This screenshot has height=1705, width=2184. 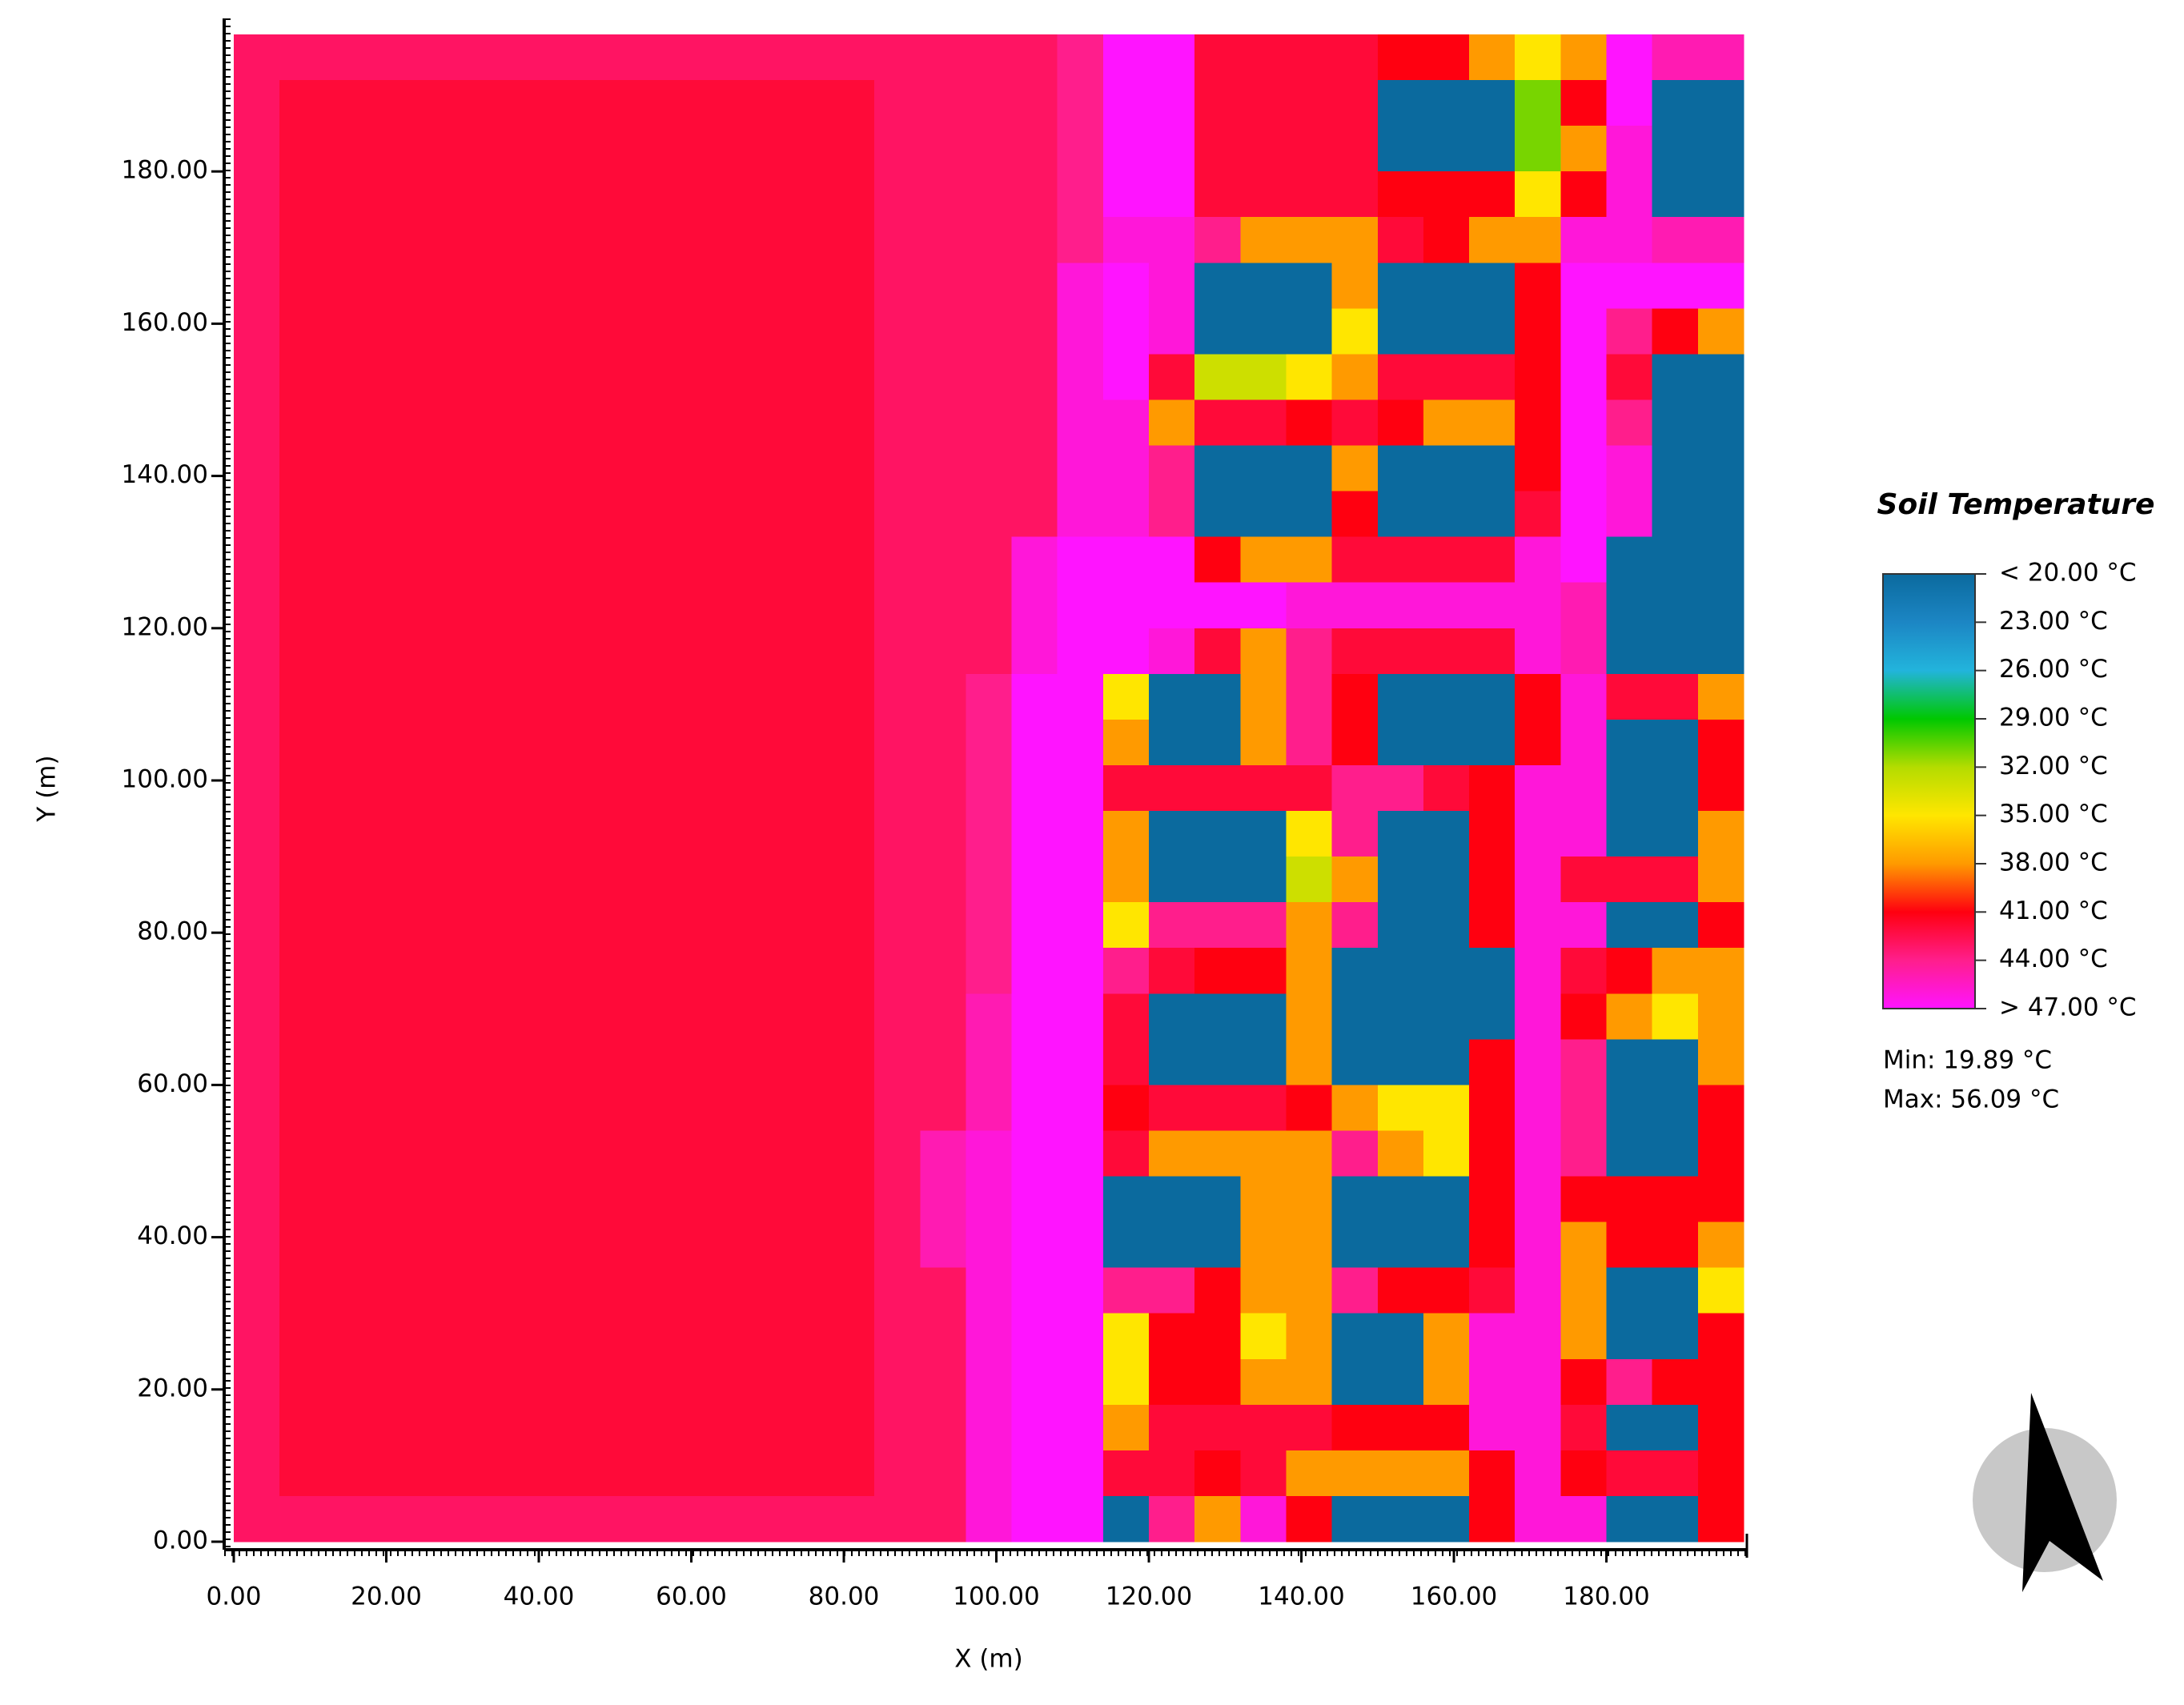 I want to click on y-axis-label: Y (m), so click(x=47, y=788).